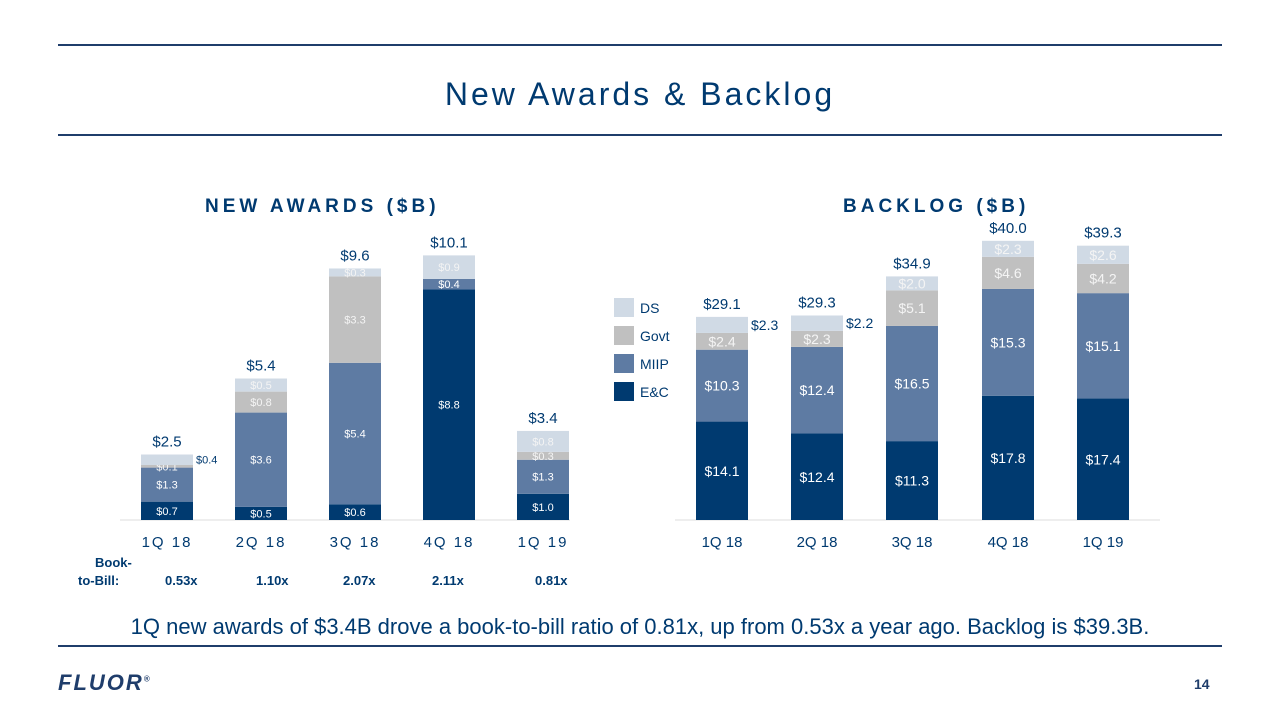  I want to click on total-label: $2.5, so click(166, 442).